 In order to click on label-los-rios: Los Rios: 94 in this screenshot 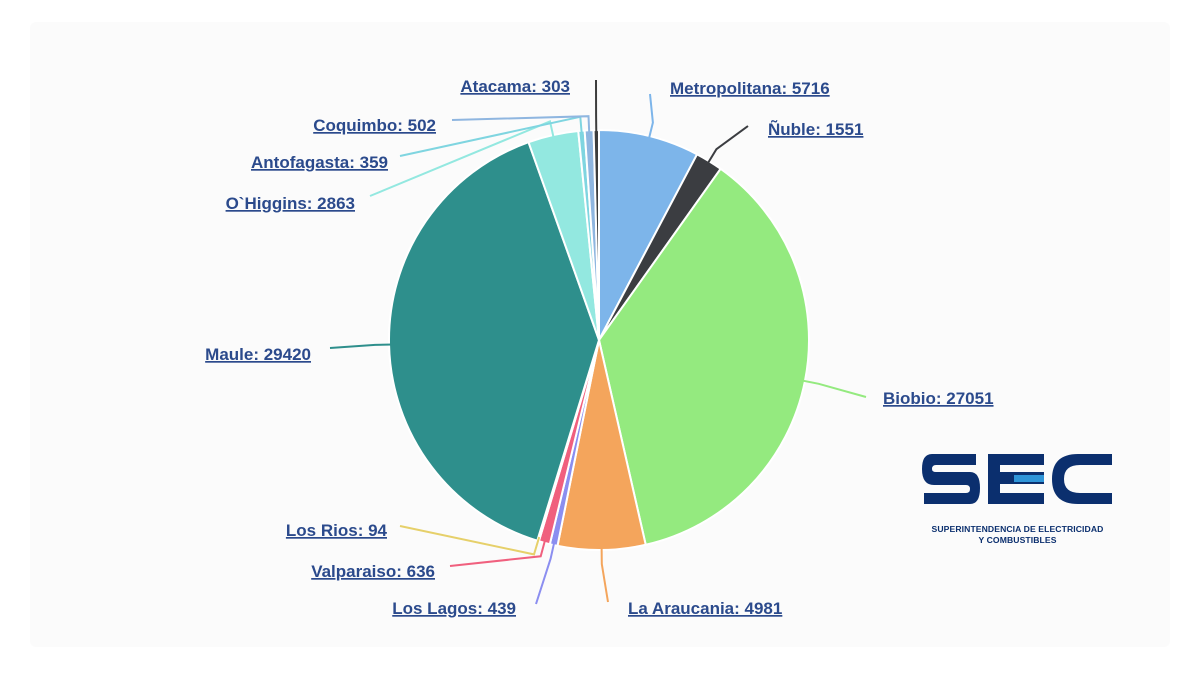, I will do `click(337, 530)`.